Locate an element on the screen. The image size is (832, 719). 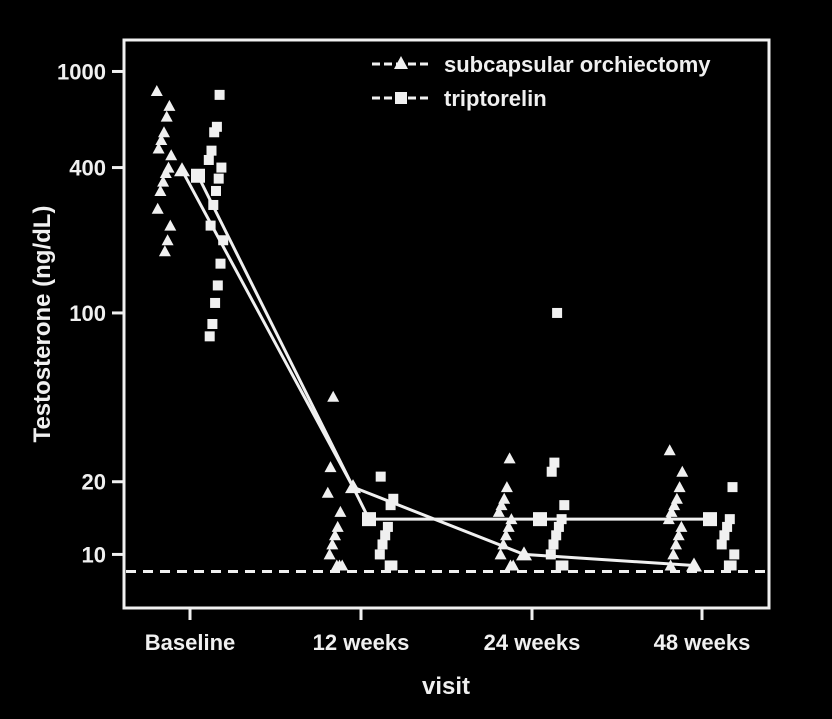
square-marker-icon is located at coordinates (401, 98).